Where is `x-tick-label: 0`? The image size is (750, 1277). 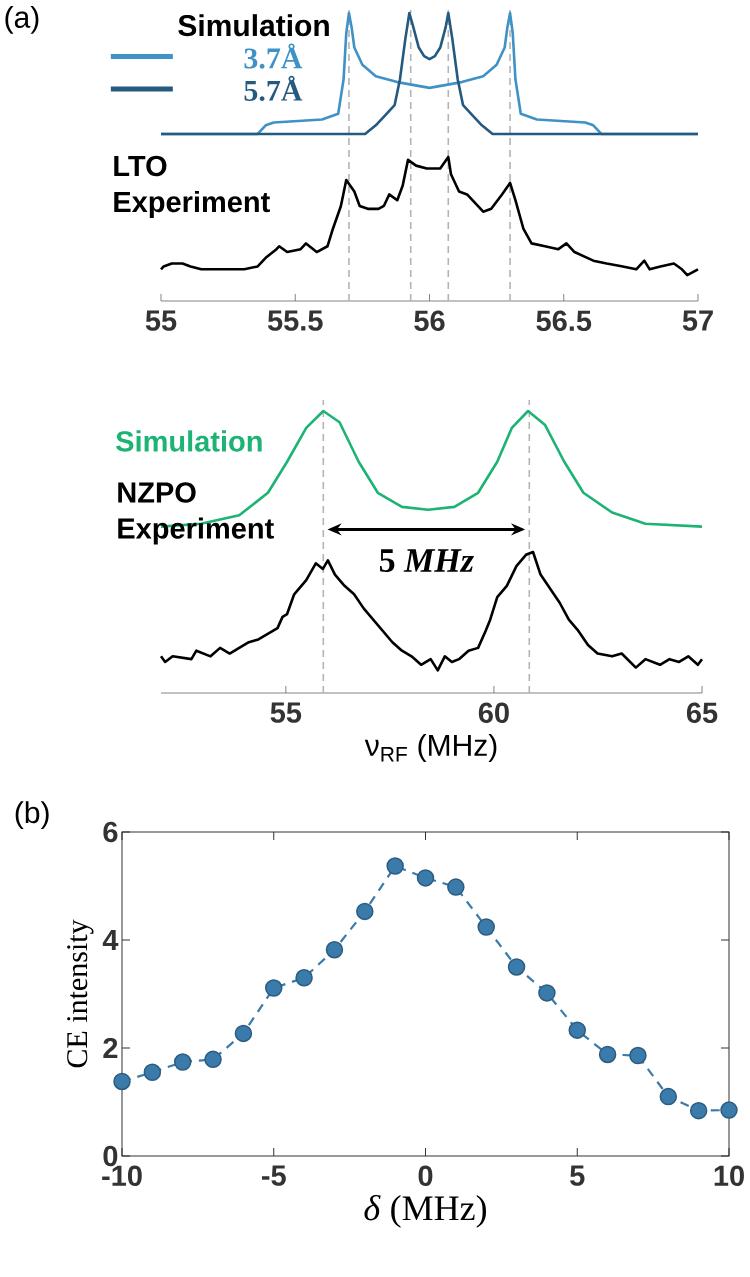 x-tick-label: 0 is located at coordinates (425, 1176).